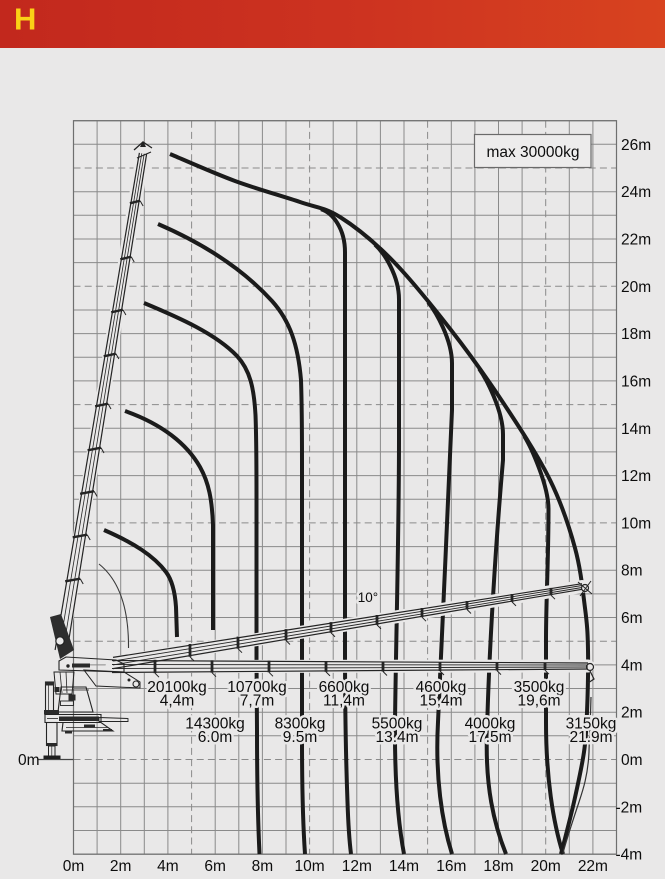 This screenshot has width=665, height=879. I want to click on svg-text: 19,6m, so click(538, 701).